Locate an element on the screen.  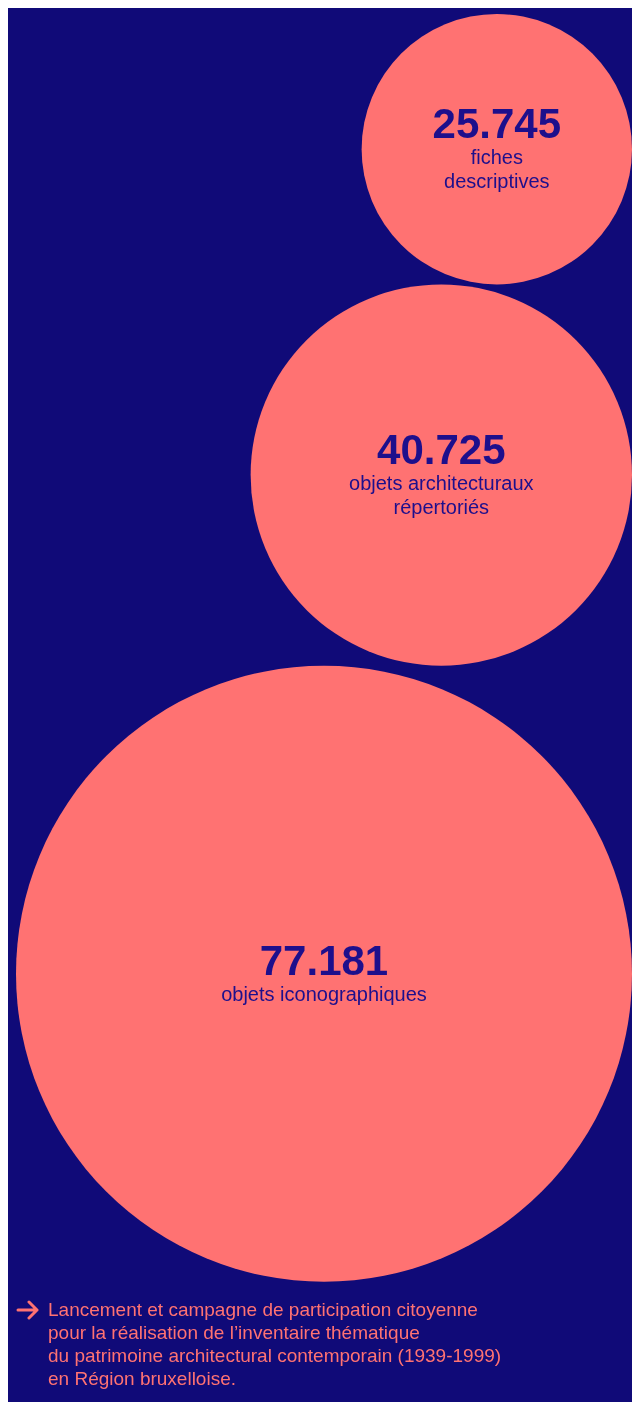
category-label: objets iconographiques is located at coordinates (324, 993).